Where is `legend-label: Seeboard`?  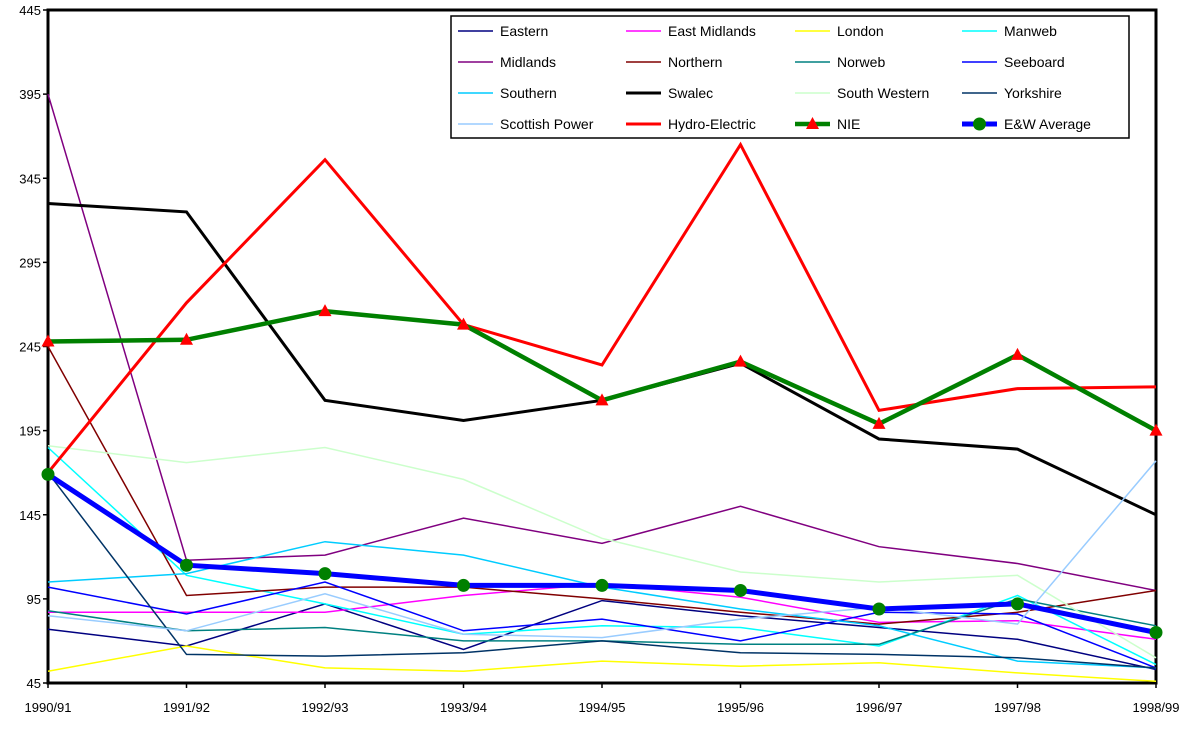
legend-label: Seeboard is located at coordinates (1034, 62).